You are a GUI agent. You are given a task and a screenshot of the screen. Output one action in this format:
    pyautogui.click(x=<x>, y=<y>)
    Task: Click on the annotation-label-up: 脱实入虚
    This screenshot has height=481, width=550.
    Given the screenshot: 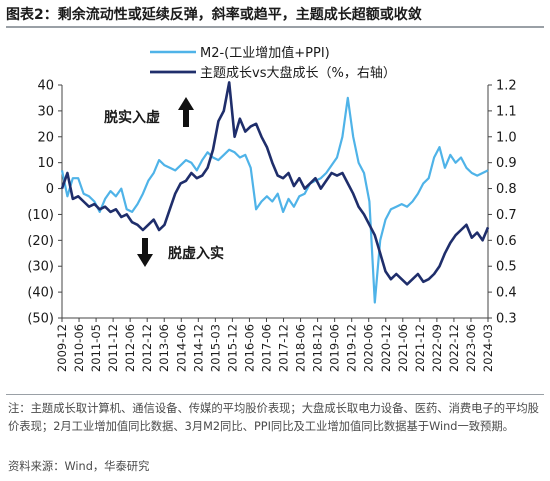 What is the action you would take?
    pyautogui.click(x=132, y=117)
    